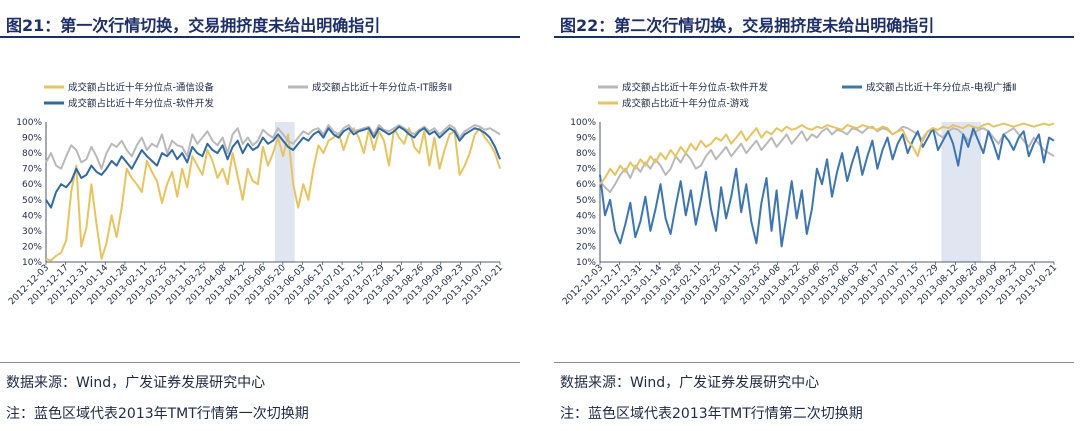 The image size is (1080, 431). What do you see at coordinates (685, 104) in the screenshot?
I see `legend-label: 成交额占比近十年分位点-游戏` at bounding box center [685, 104].